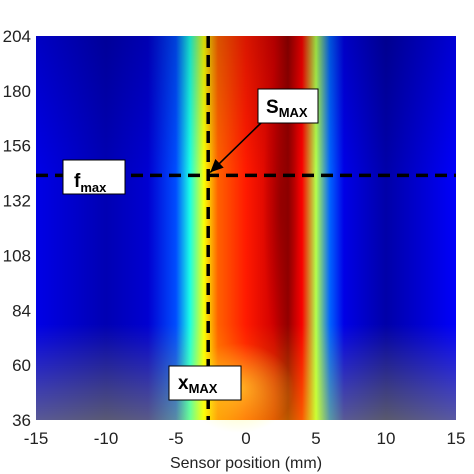  I want to click on y-tick-label: 36, so click(21, 420).